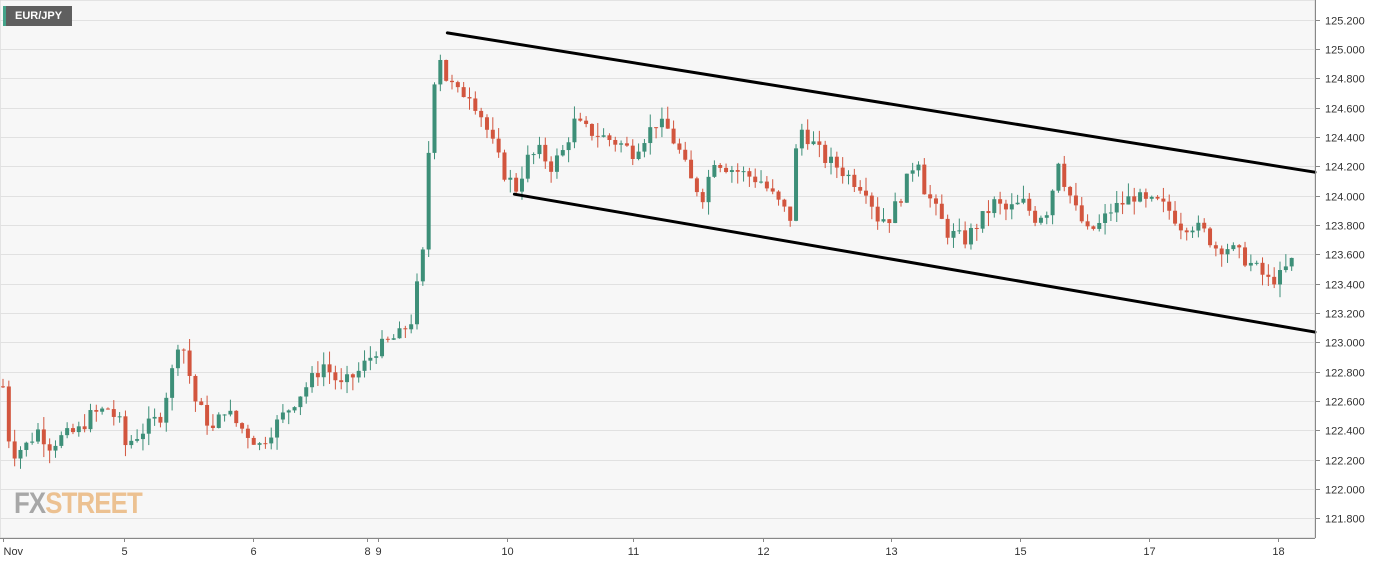  What do you see at coordinates (1345, 22) in the screenshot?
I see `y-tick-label: 125.200` at bounding box center [1345, 22].